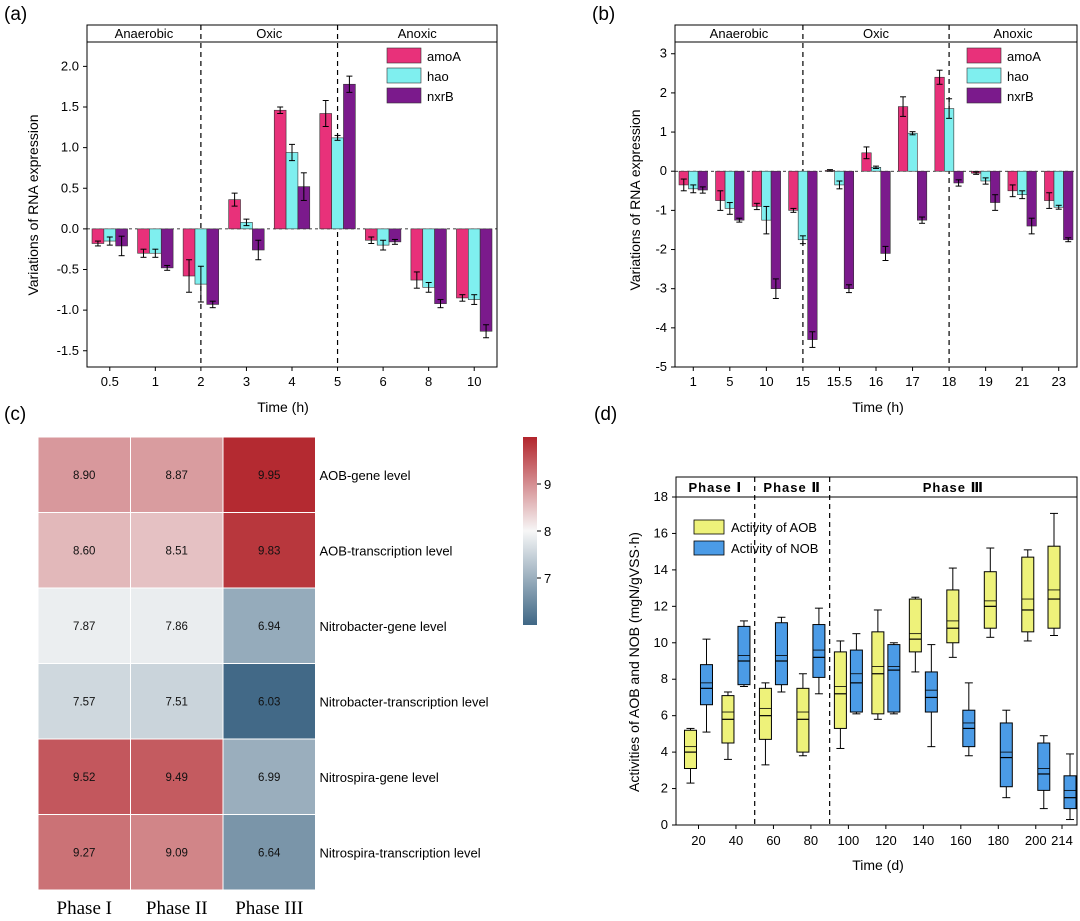 The height and width of the screenshot is (921, 1080). I want to click on legend-label-amoA: amoA, so click(1024, 56).